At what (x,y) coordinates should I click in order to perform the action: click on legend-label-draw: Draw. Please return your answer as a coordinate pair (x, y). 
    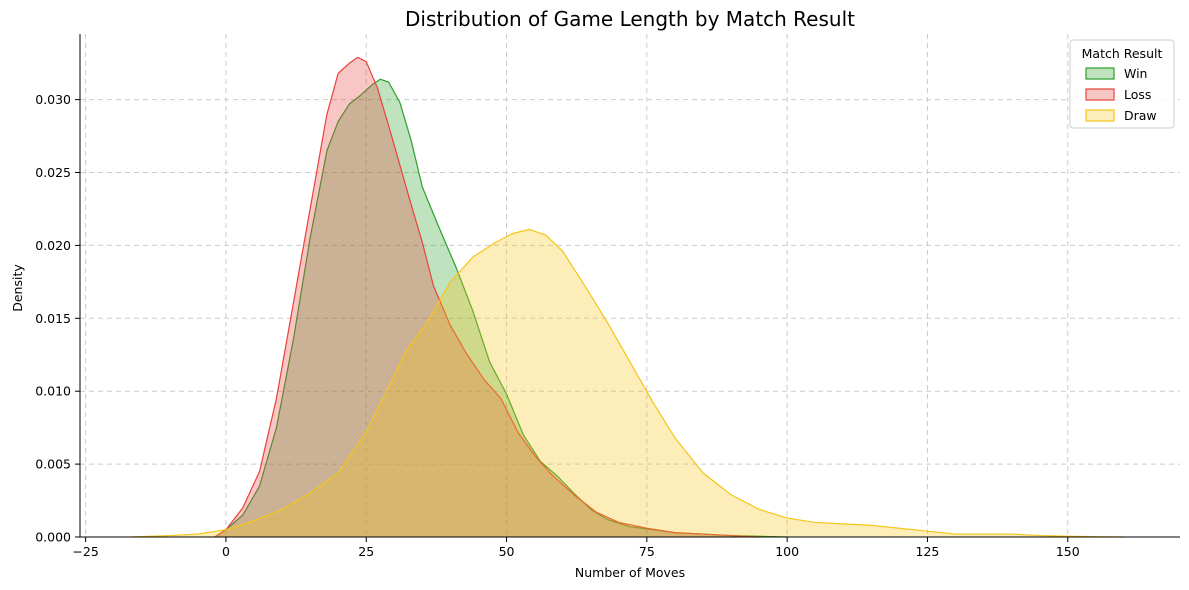
    Looking at the image, I should click on (1140, 115).